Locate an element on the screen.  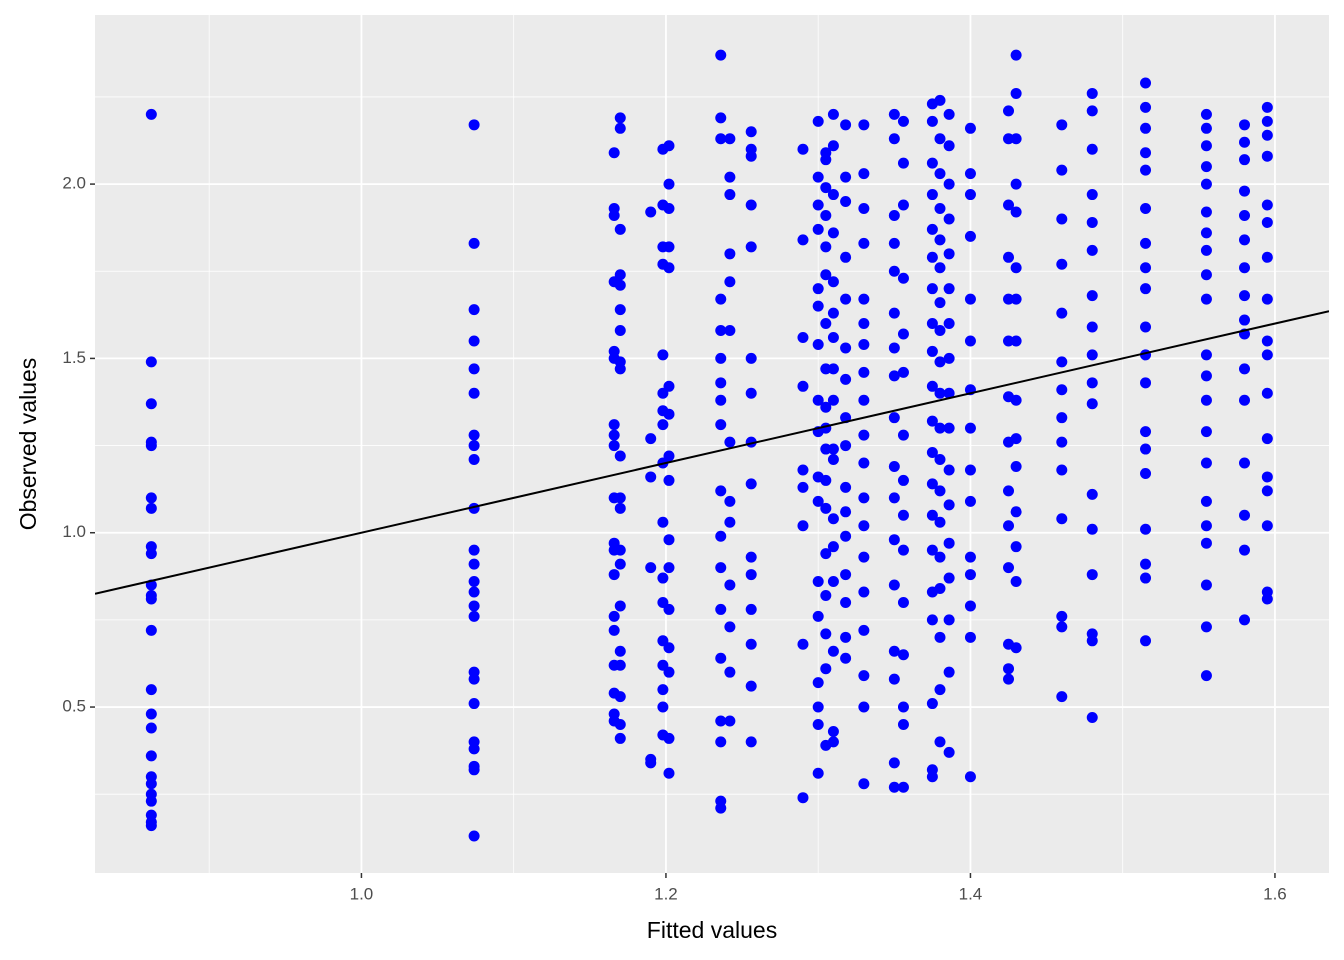
y-axis-title: Observed values is located at coordinates (28, 444).